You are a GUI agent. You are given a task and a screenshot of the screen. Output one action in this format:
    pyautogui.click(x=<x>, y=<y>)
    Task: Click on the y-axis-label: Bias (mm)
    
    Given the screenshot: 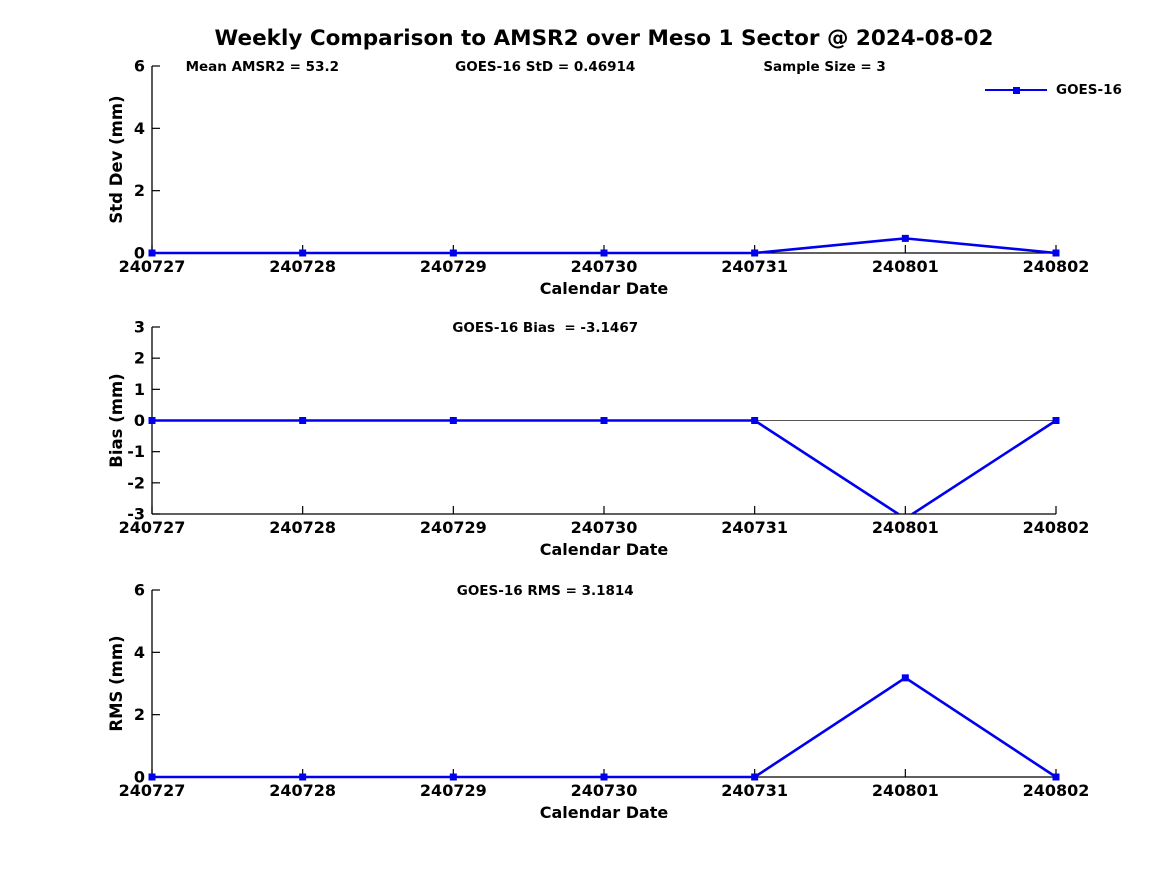 What is the action you would take?
    pyautogui.click(x=116, y=420)
    